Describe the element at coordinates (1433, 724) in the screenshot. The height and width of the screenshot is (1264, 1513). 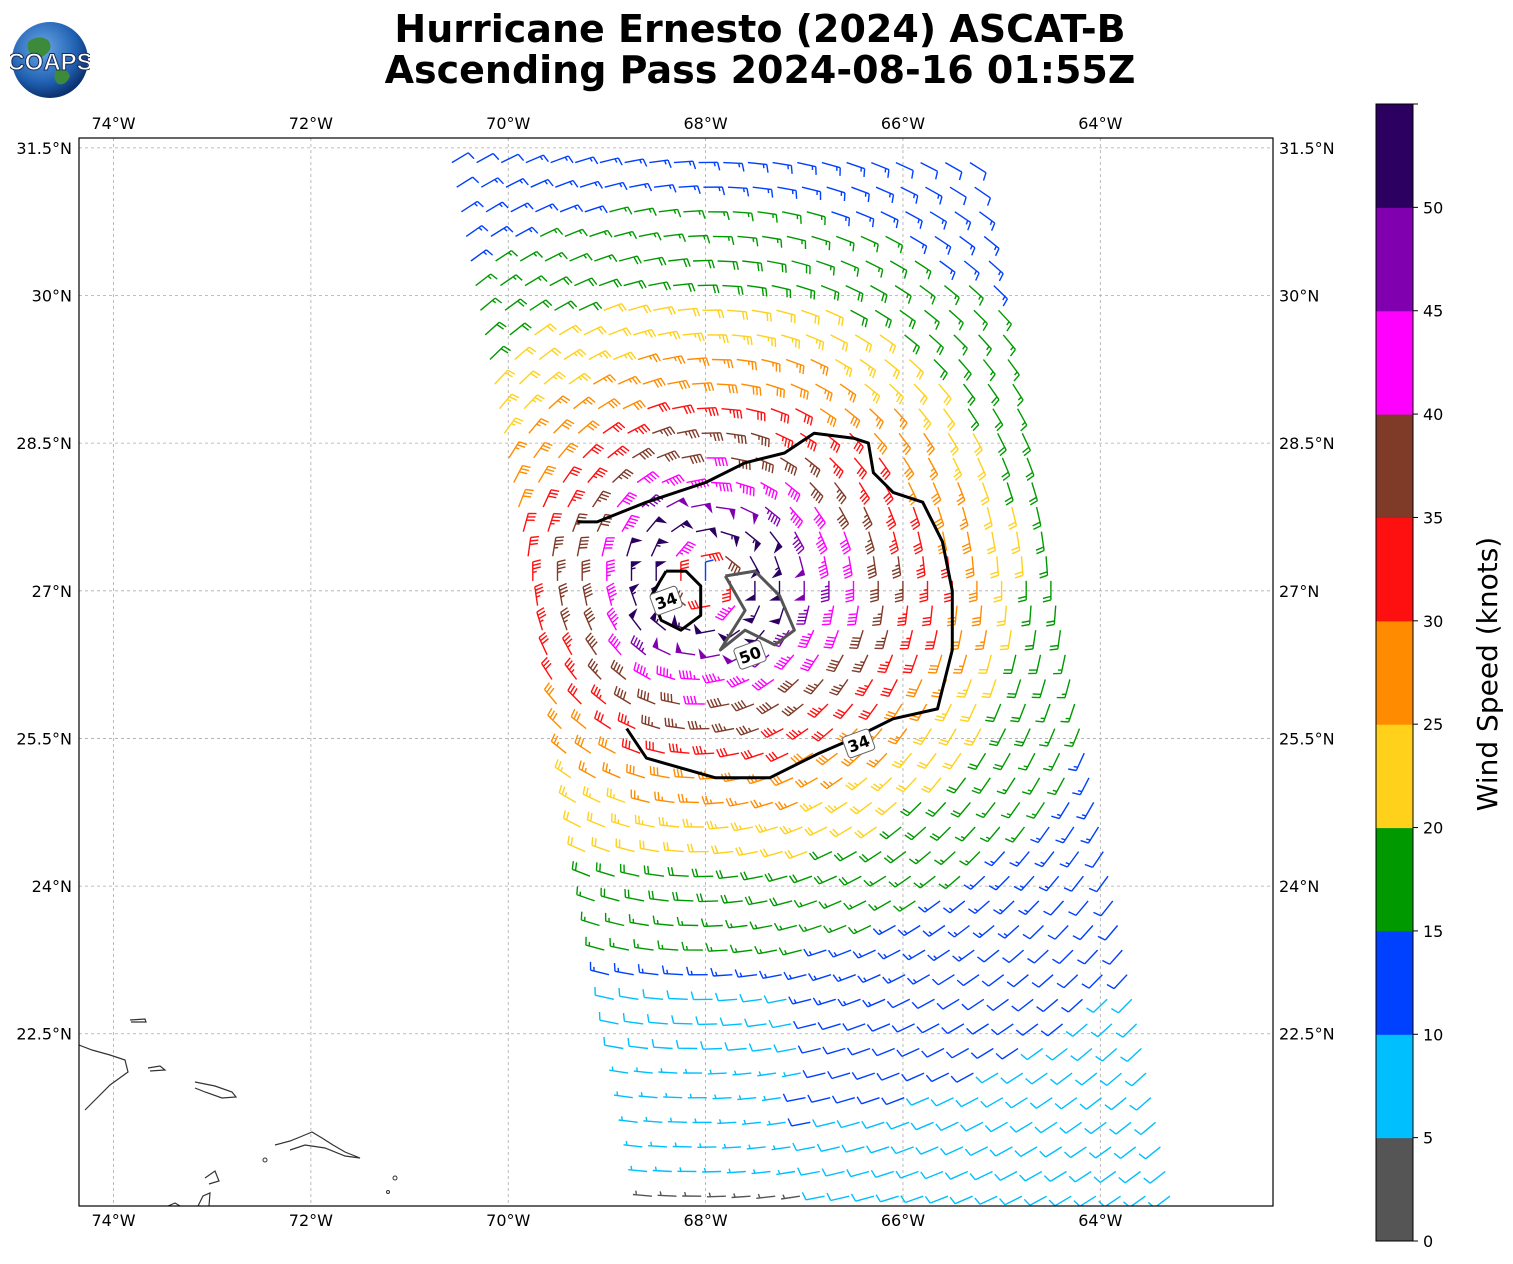
I see `colorbar-tick-label: 25` at that location.